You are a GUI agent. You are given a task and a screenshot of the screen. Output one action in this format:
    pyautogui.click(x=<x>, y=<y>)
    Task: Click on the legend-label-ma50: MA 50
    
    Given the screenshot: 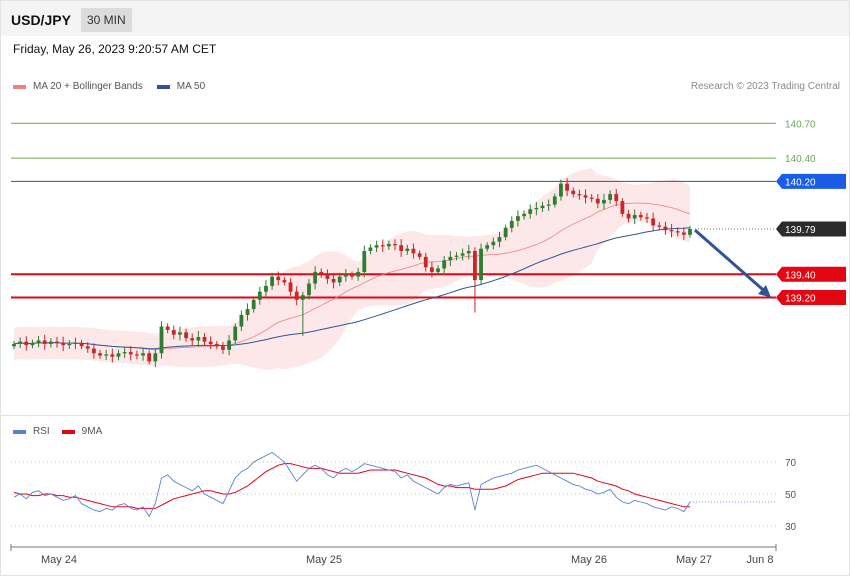 What is the action you would take?
    pyautogui.click(x=191, y=86)
    